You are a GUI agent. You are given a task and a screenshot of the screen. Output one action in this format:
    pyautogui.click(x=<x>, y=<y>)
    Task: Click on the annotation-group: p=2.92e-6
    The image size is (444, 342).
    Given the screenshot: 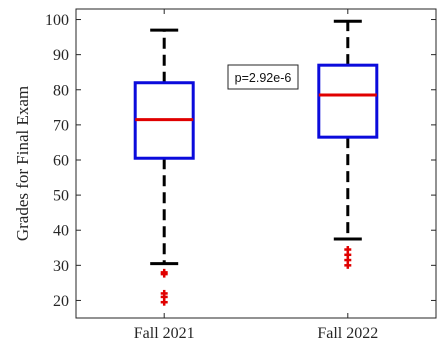 What is the action you would take?
    pyautogui.click(x=263, y=77)
    